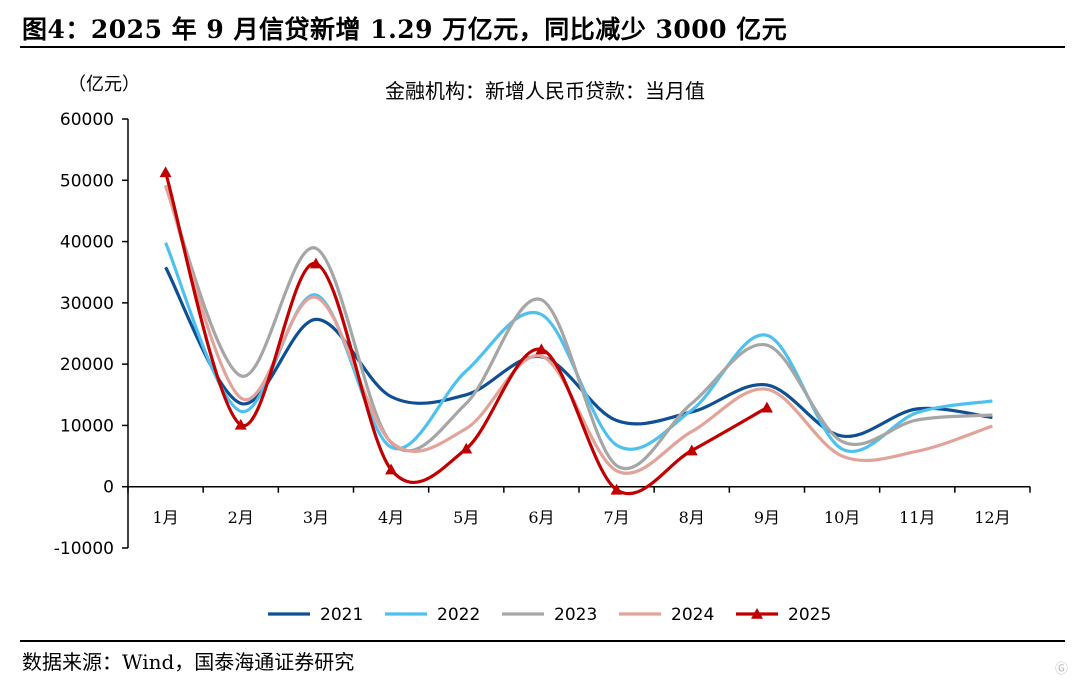  What do you see at coordinates (992, 517) in the screenshot?
I see `x-tick-label: 12月` at bounding box center [992, 517].